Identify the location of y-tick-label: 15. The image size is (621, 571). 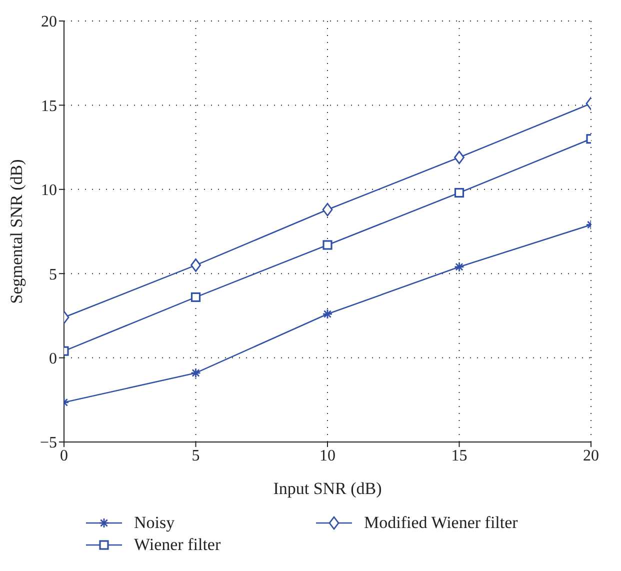
(49, 106).